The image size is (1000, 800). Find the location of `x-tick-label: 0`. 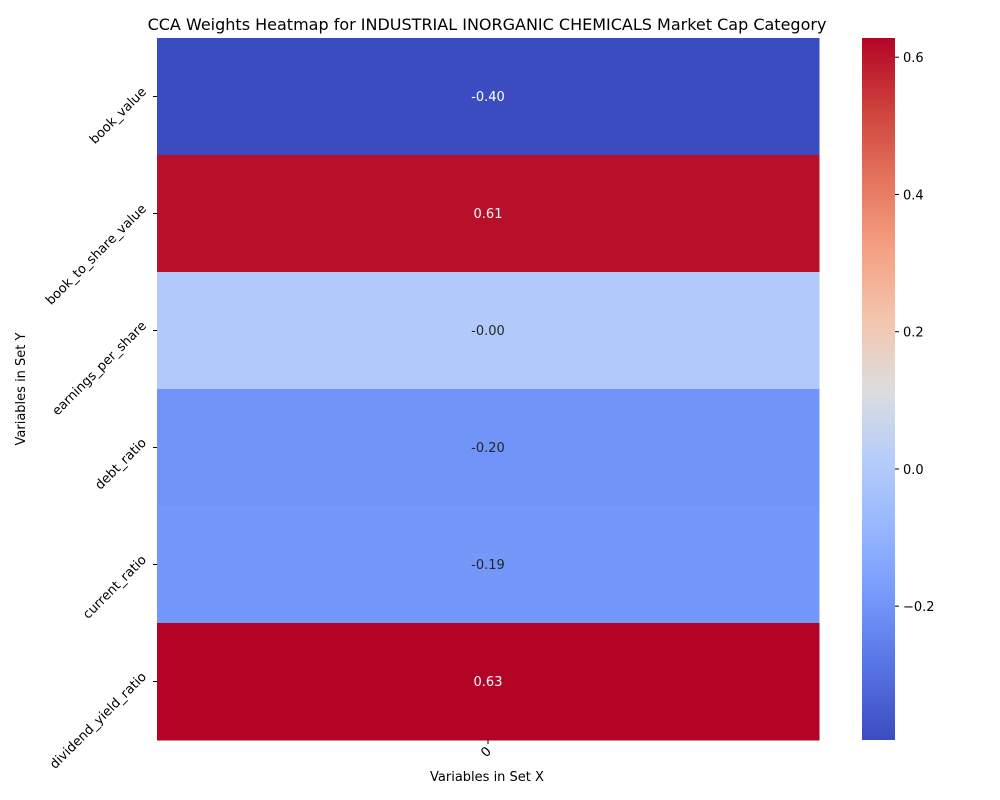

x-tick-label: 0 is located at coordinates (486, 752).